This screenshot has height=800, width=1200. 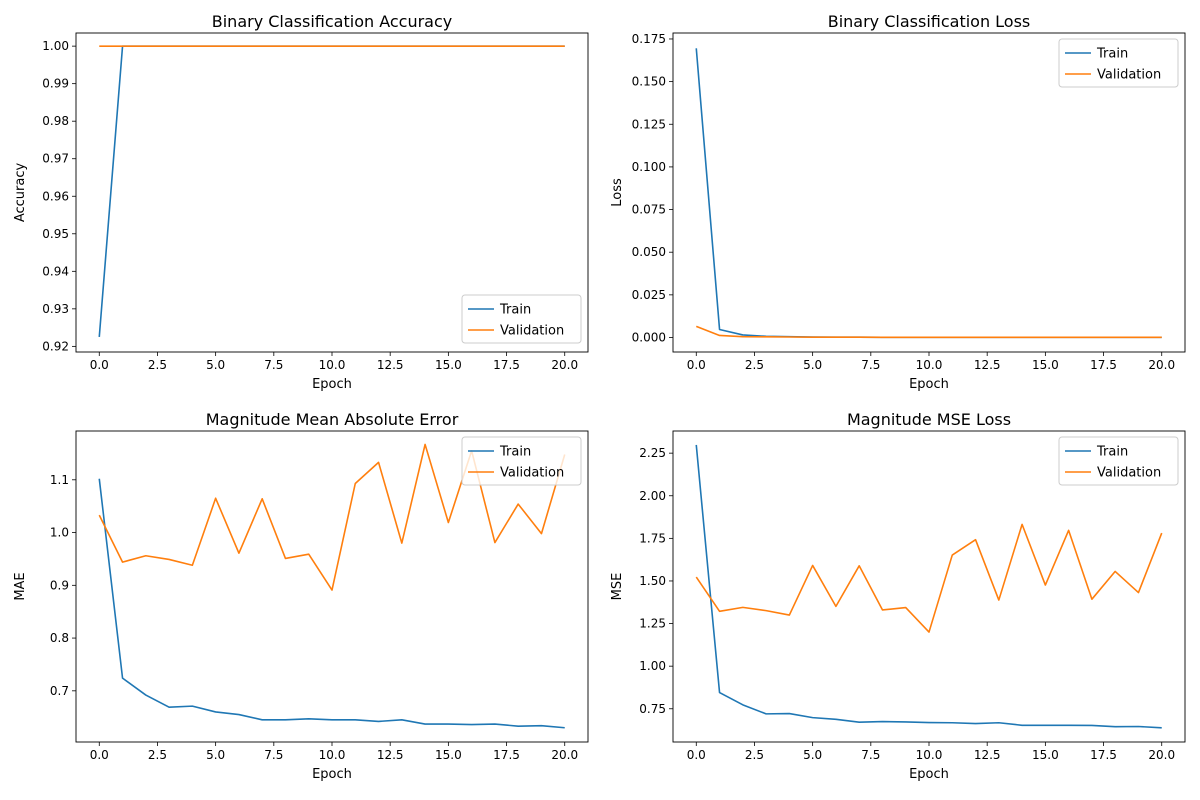 What do you see at coordinates (59, 691) in the screenshot?
I see `y-tick-label: 0.7` at bounding box center [59, 691].